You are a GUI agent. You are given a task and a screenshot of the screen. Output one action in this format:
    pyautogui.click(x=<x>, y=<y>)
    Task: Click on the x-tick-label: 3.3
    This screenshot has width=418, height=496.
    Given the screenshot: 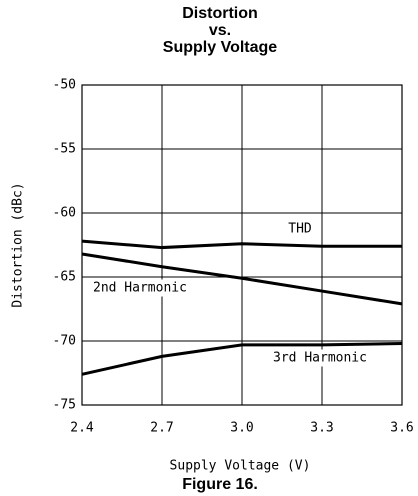 What is the action you would take?
    pyautogui.click(x=321, y=428)
    